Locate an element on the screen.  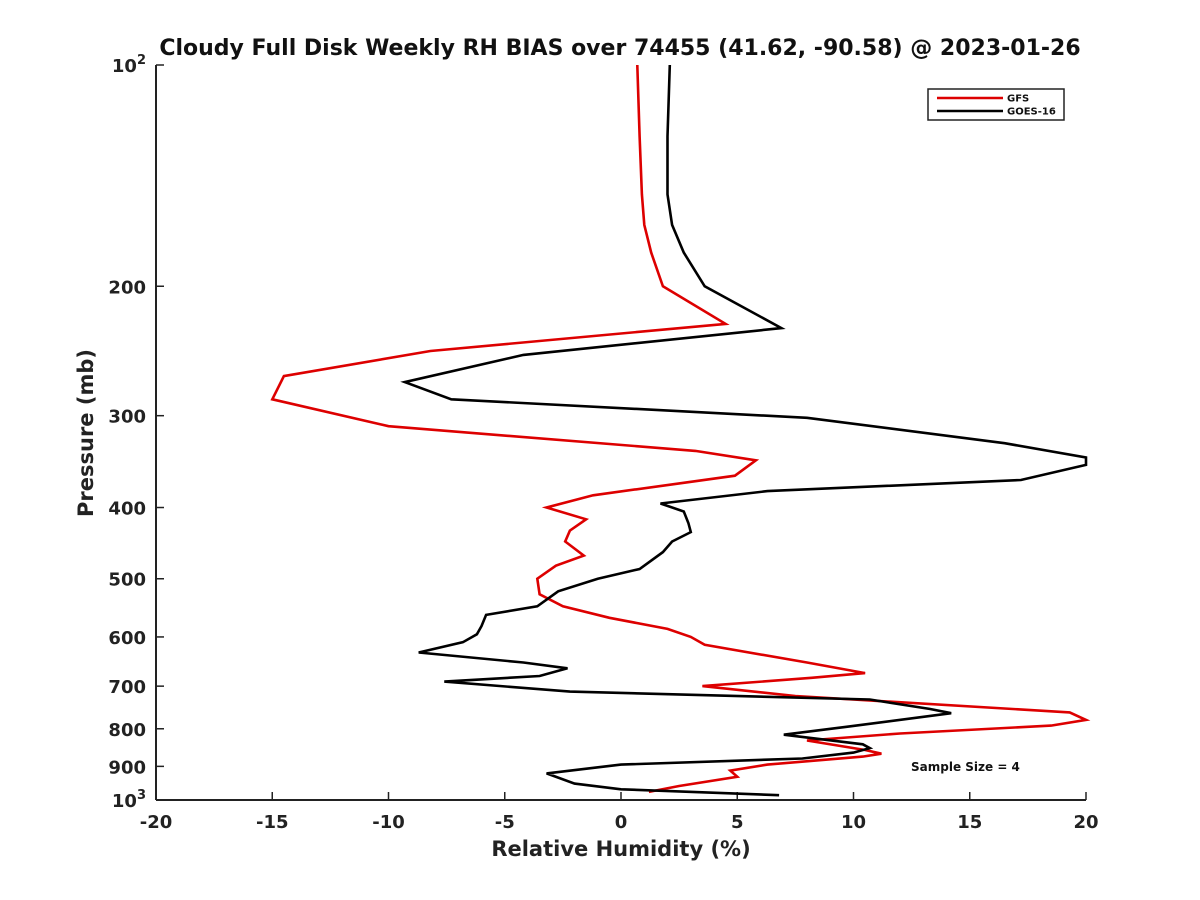
y-tick-label-text: 300 is located at coordinates (127, 417).